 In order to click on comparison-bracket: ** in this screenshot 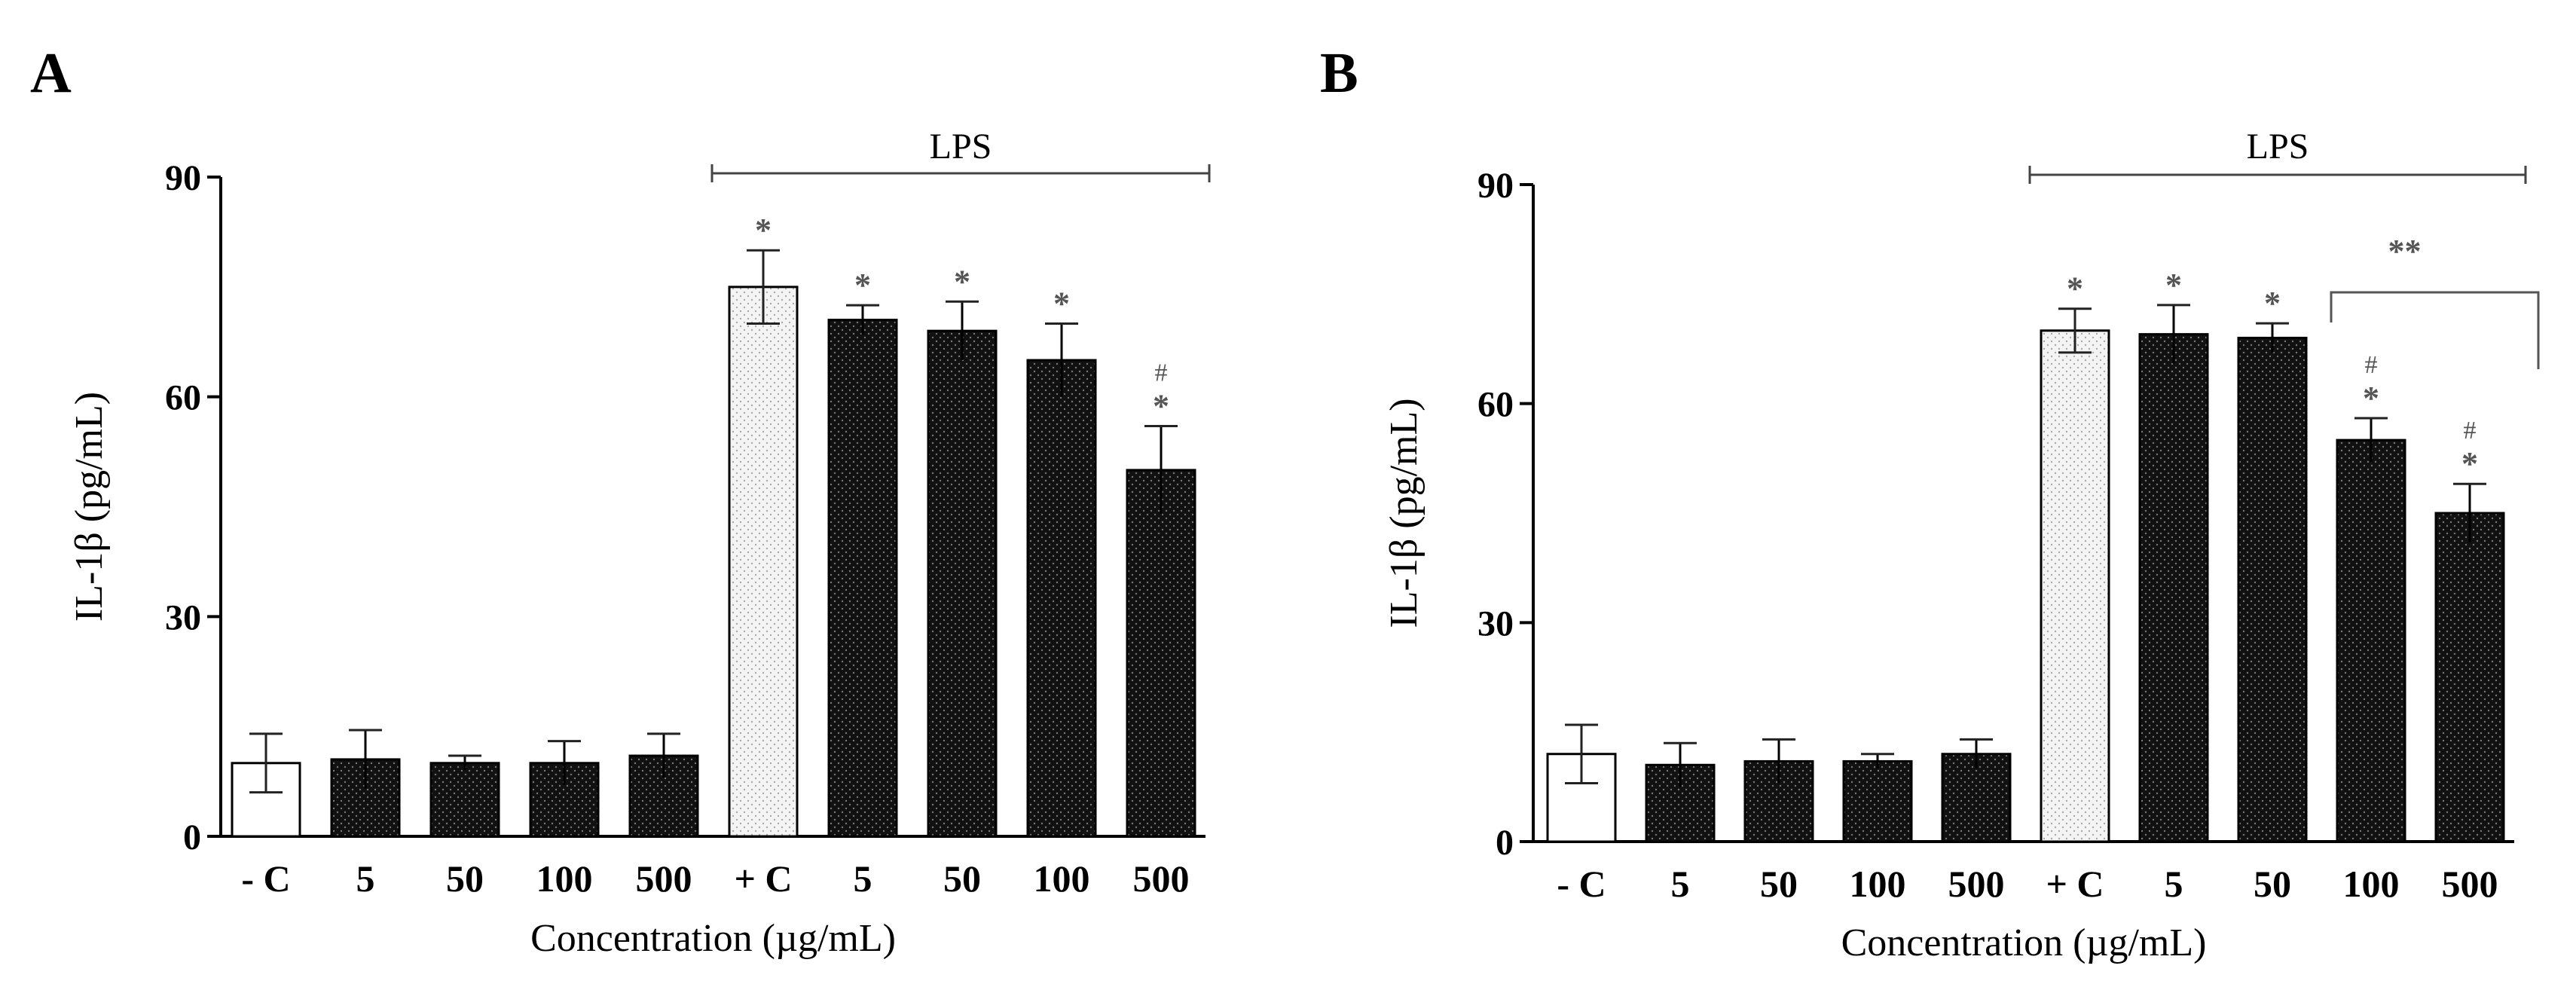, I will do `click(2435, 301)`.